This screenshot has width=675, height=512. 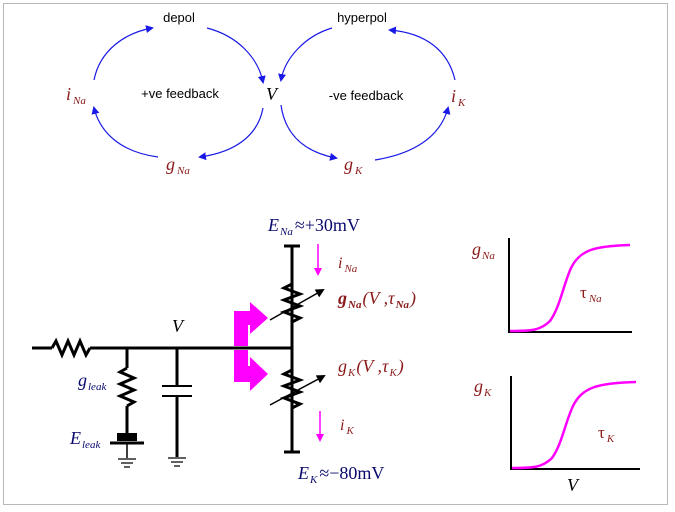 What do you see at coordinates (125, 132) in the screenshot?
I see `arc-gna-to-ina` at bounding box center [125, 132].